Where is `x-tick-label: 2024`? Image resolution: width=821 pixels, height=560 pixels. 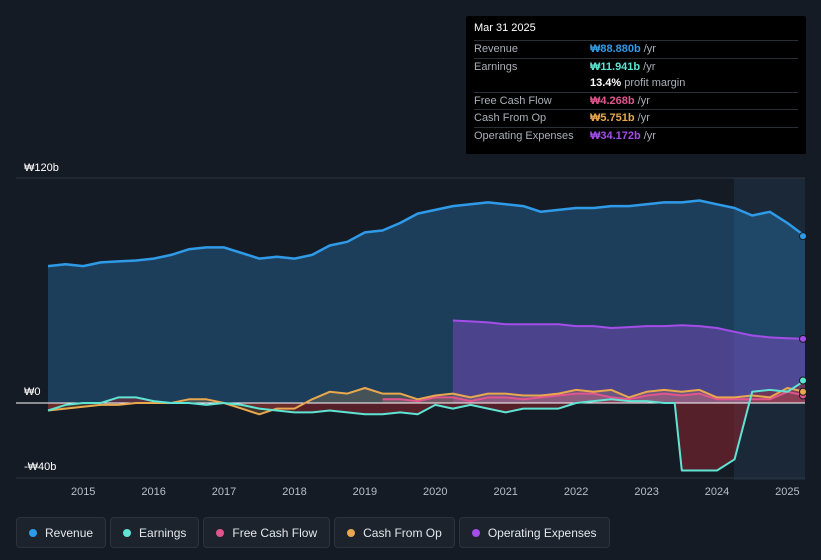
x-tick-label: 2024 is located at coordinates (717, 492).